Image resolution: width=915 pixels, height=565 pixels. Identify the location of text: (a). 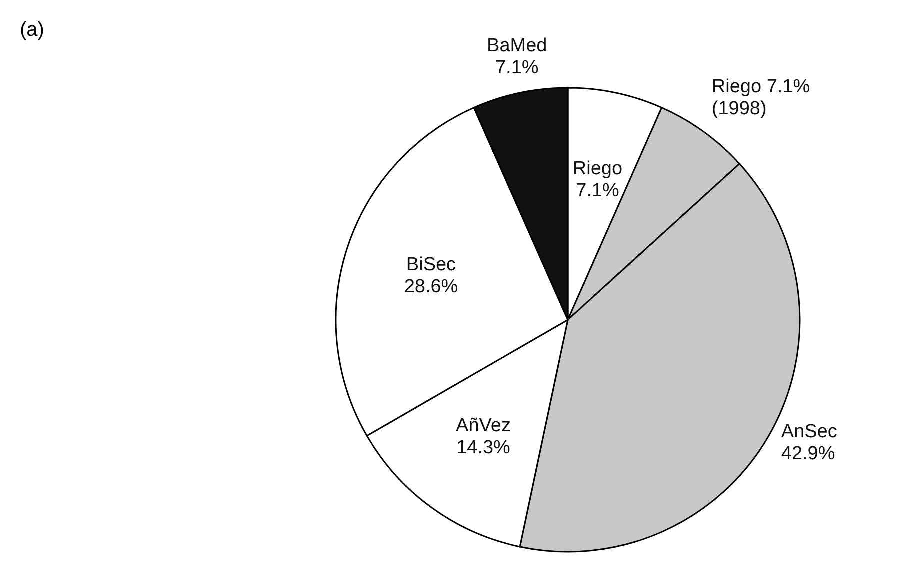
(32, 30).